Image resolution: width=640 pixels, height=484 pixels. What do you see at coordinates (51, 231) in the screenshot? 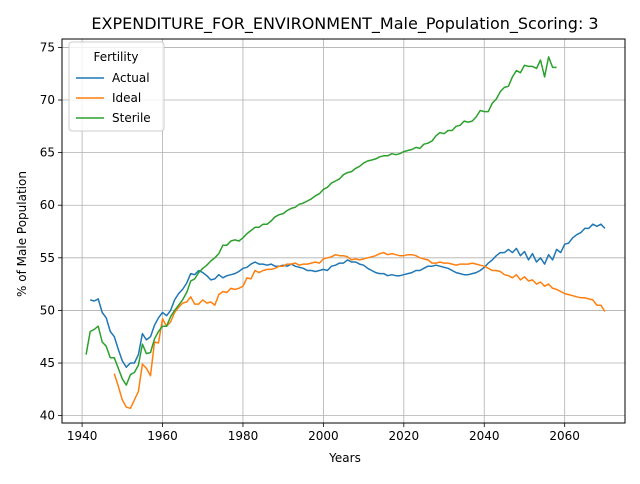
I see `y-axis-ticks: 40 45 50 55 60 65 70 75` at bounding box center [51, 231].